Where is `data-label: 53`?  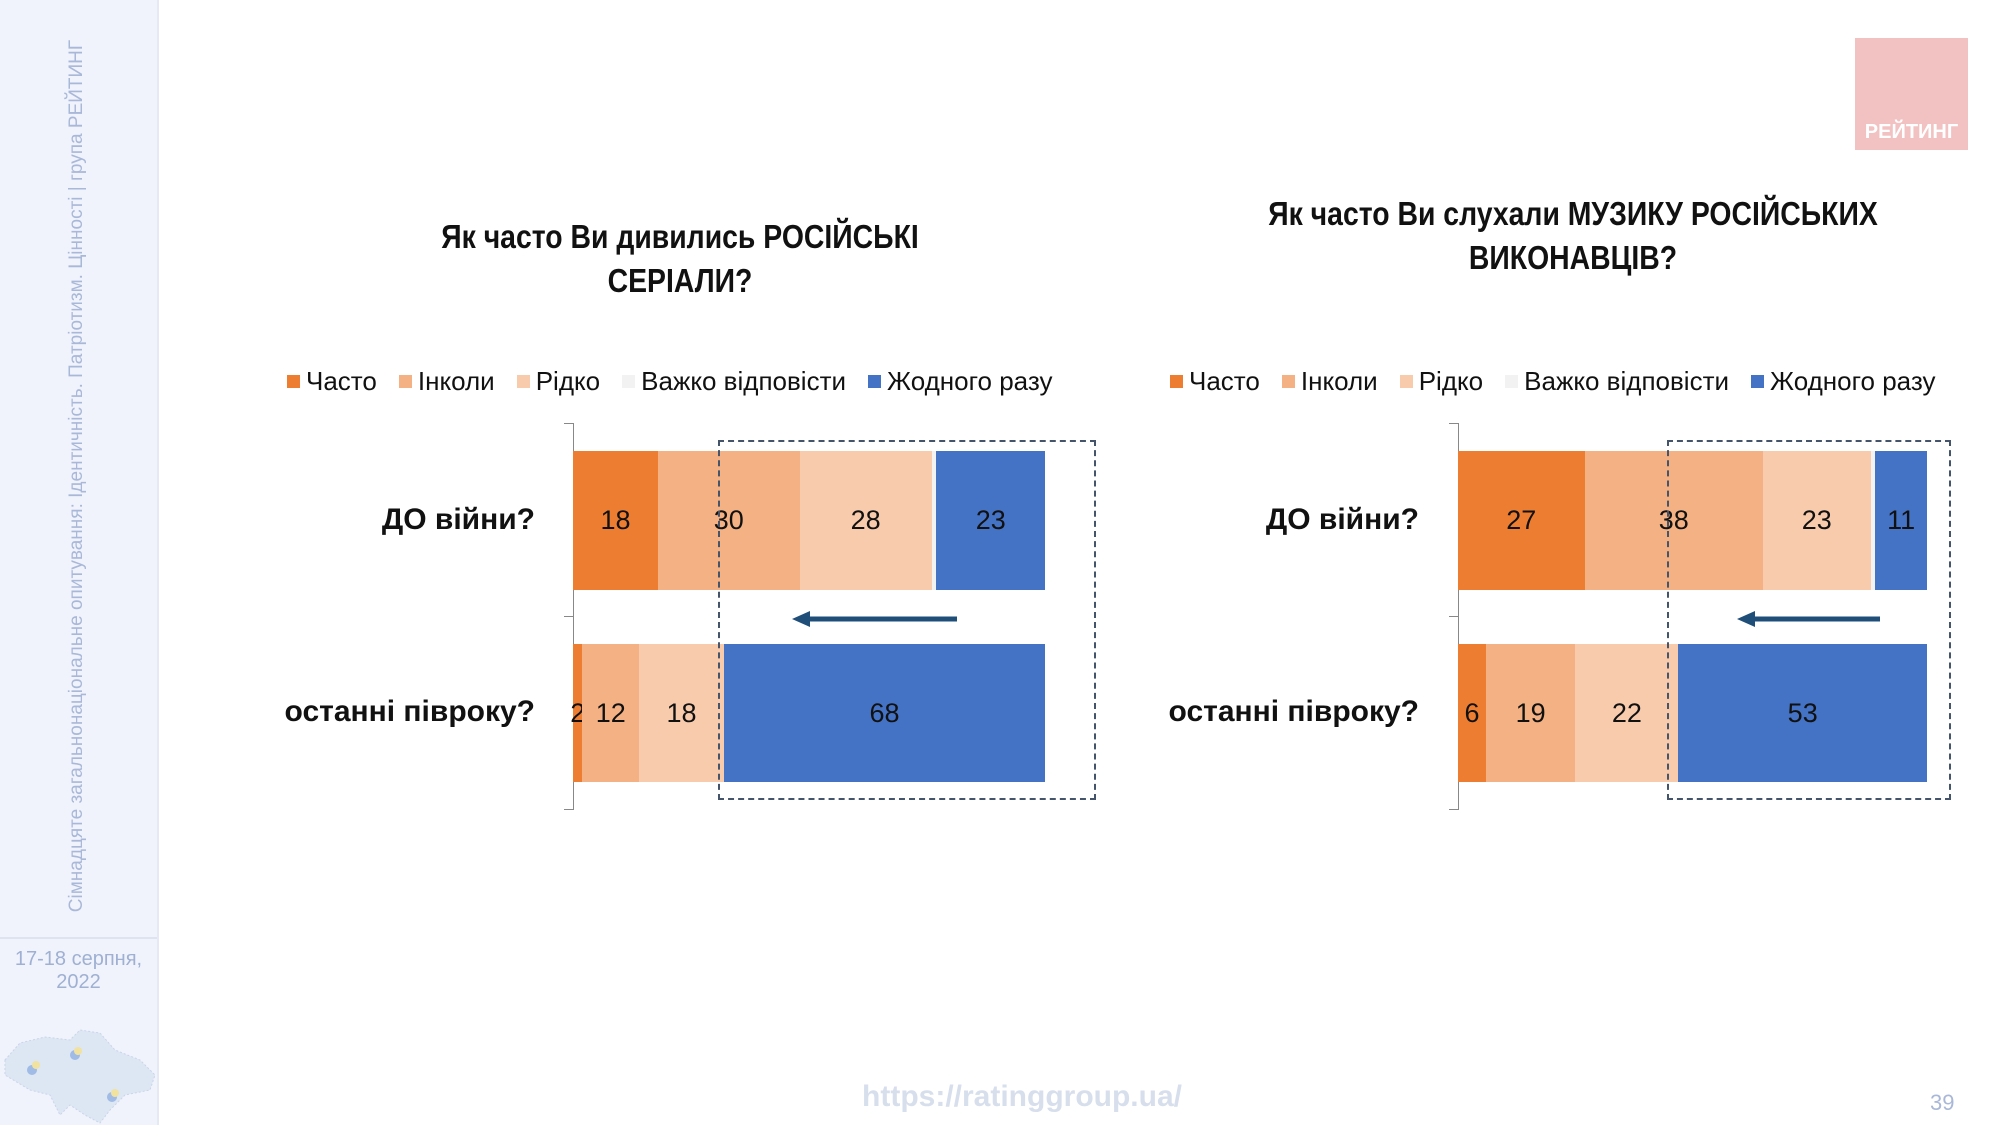 data-label: 53 is located at coordinates (1802, 712).